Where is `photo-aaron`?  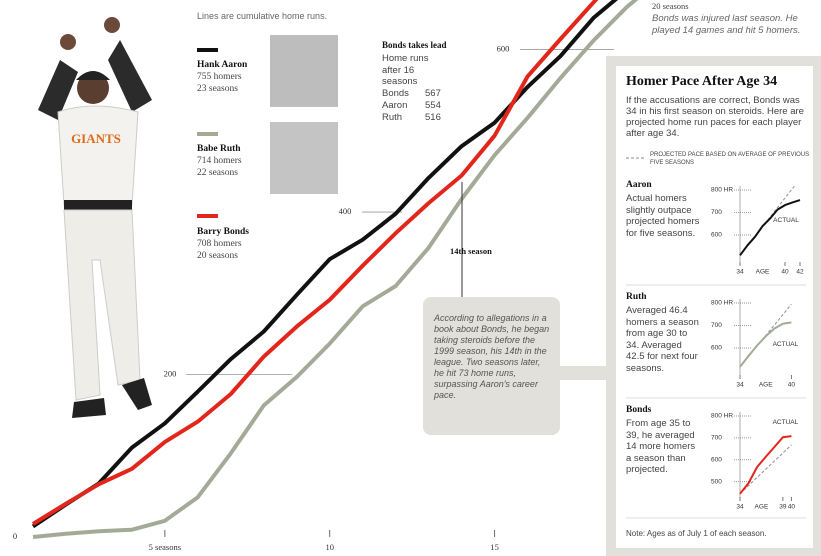 photo-aaron is located at coordinates (304, 71).